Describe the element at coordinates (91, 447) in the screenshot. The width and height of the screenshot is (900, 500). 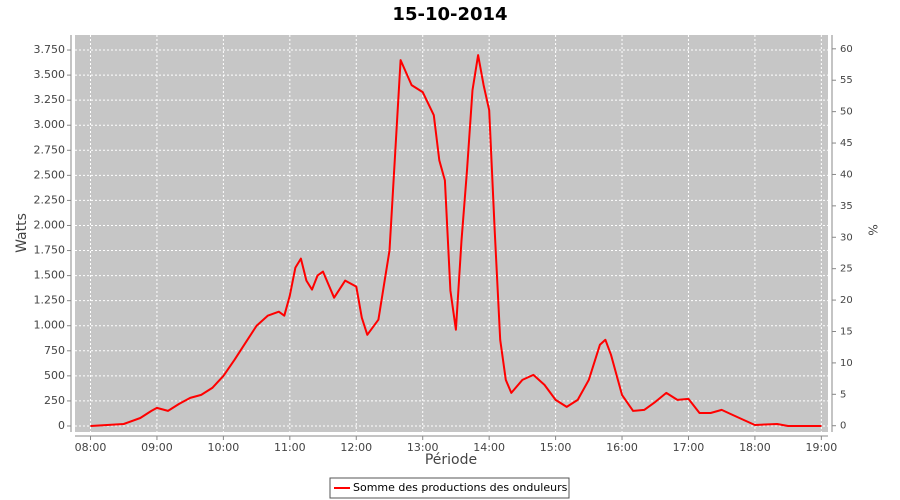
I see `x-tick-label: 08:00` at that location.